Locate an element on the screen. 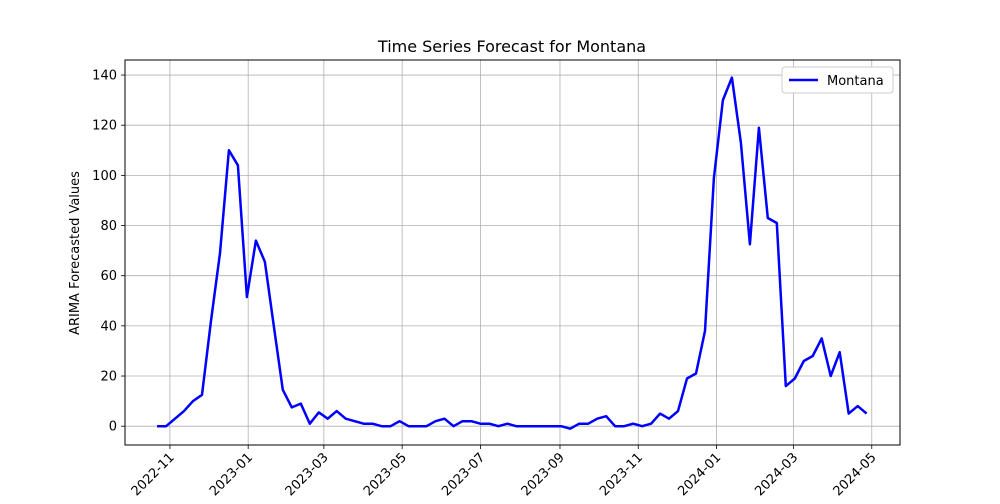 This screenshot has width=1000, height=504. x-tick-label: 2023-01 is located at coordinates (231, 474).